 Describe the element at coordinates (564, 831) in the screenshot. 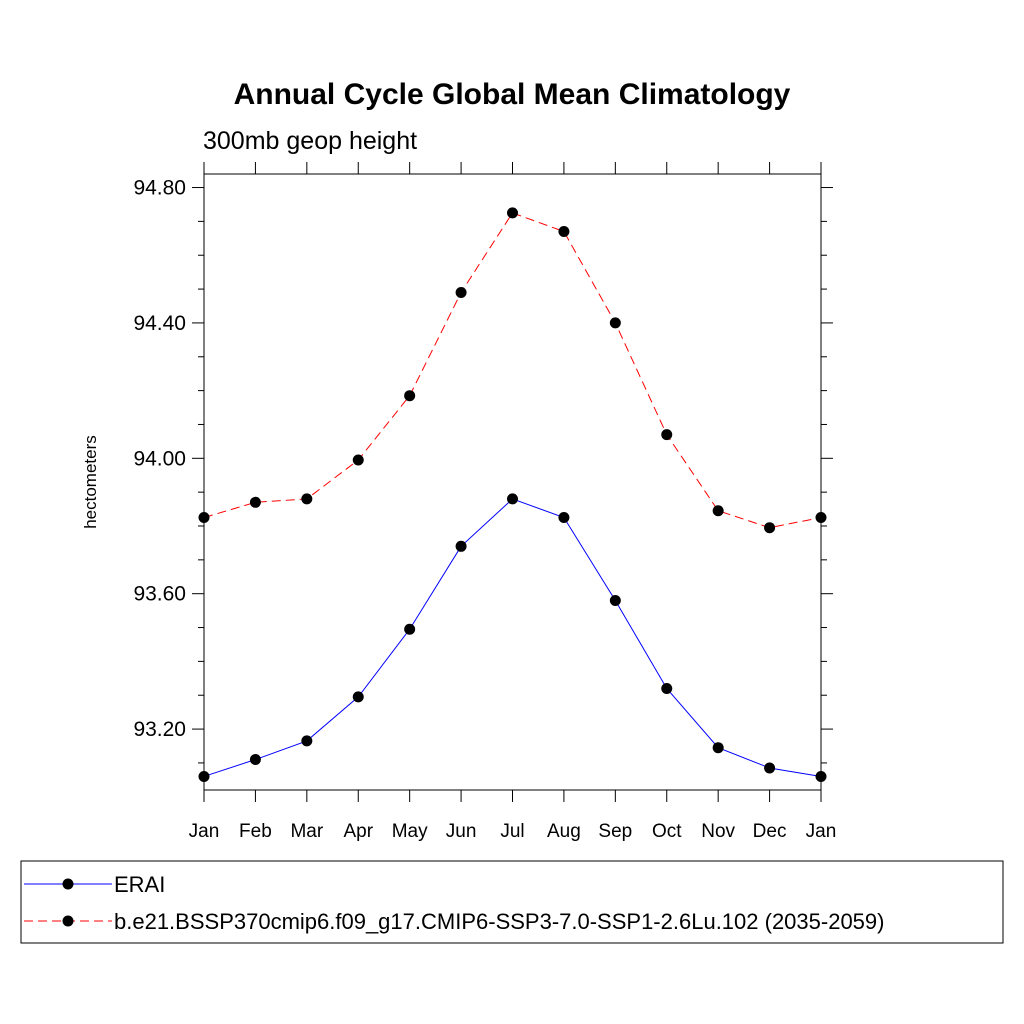

I see `x-tick-label: Aug` at that location.